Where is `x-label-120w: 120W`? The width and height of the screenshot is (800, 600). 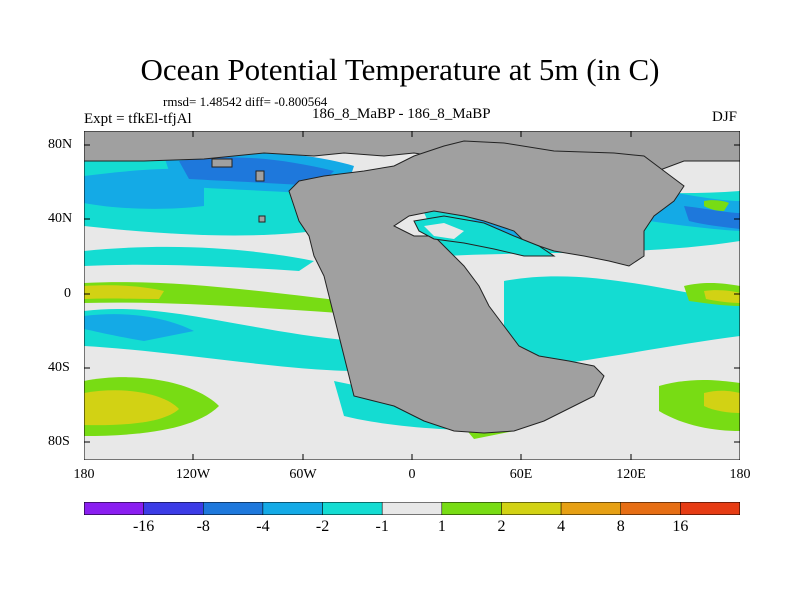
x-label-120w: 120W is located at coordinates (193, 474).